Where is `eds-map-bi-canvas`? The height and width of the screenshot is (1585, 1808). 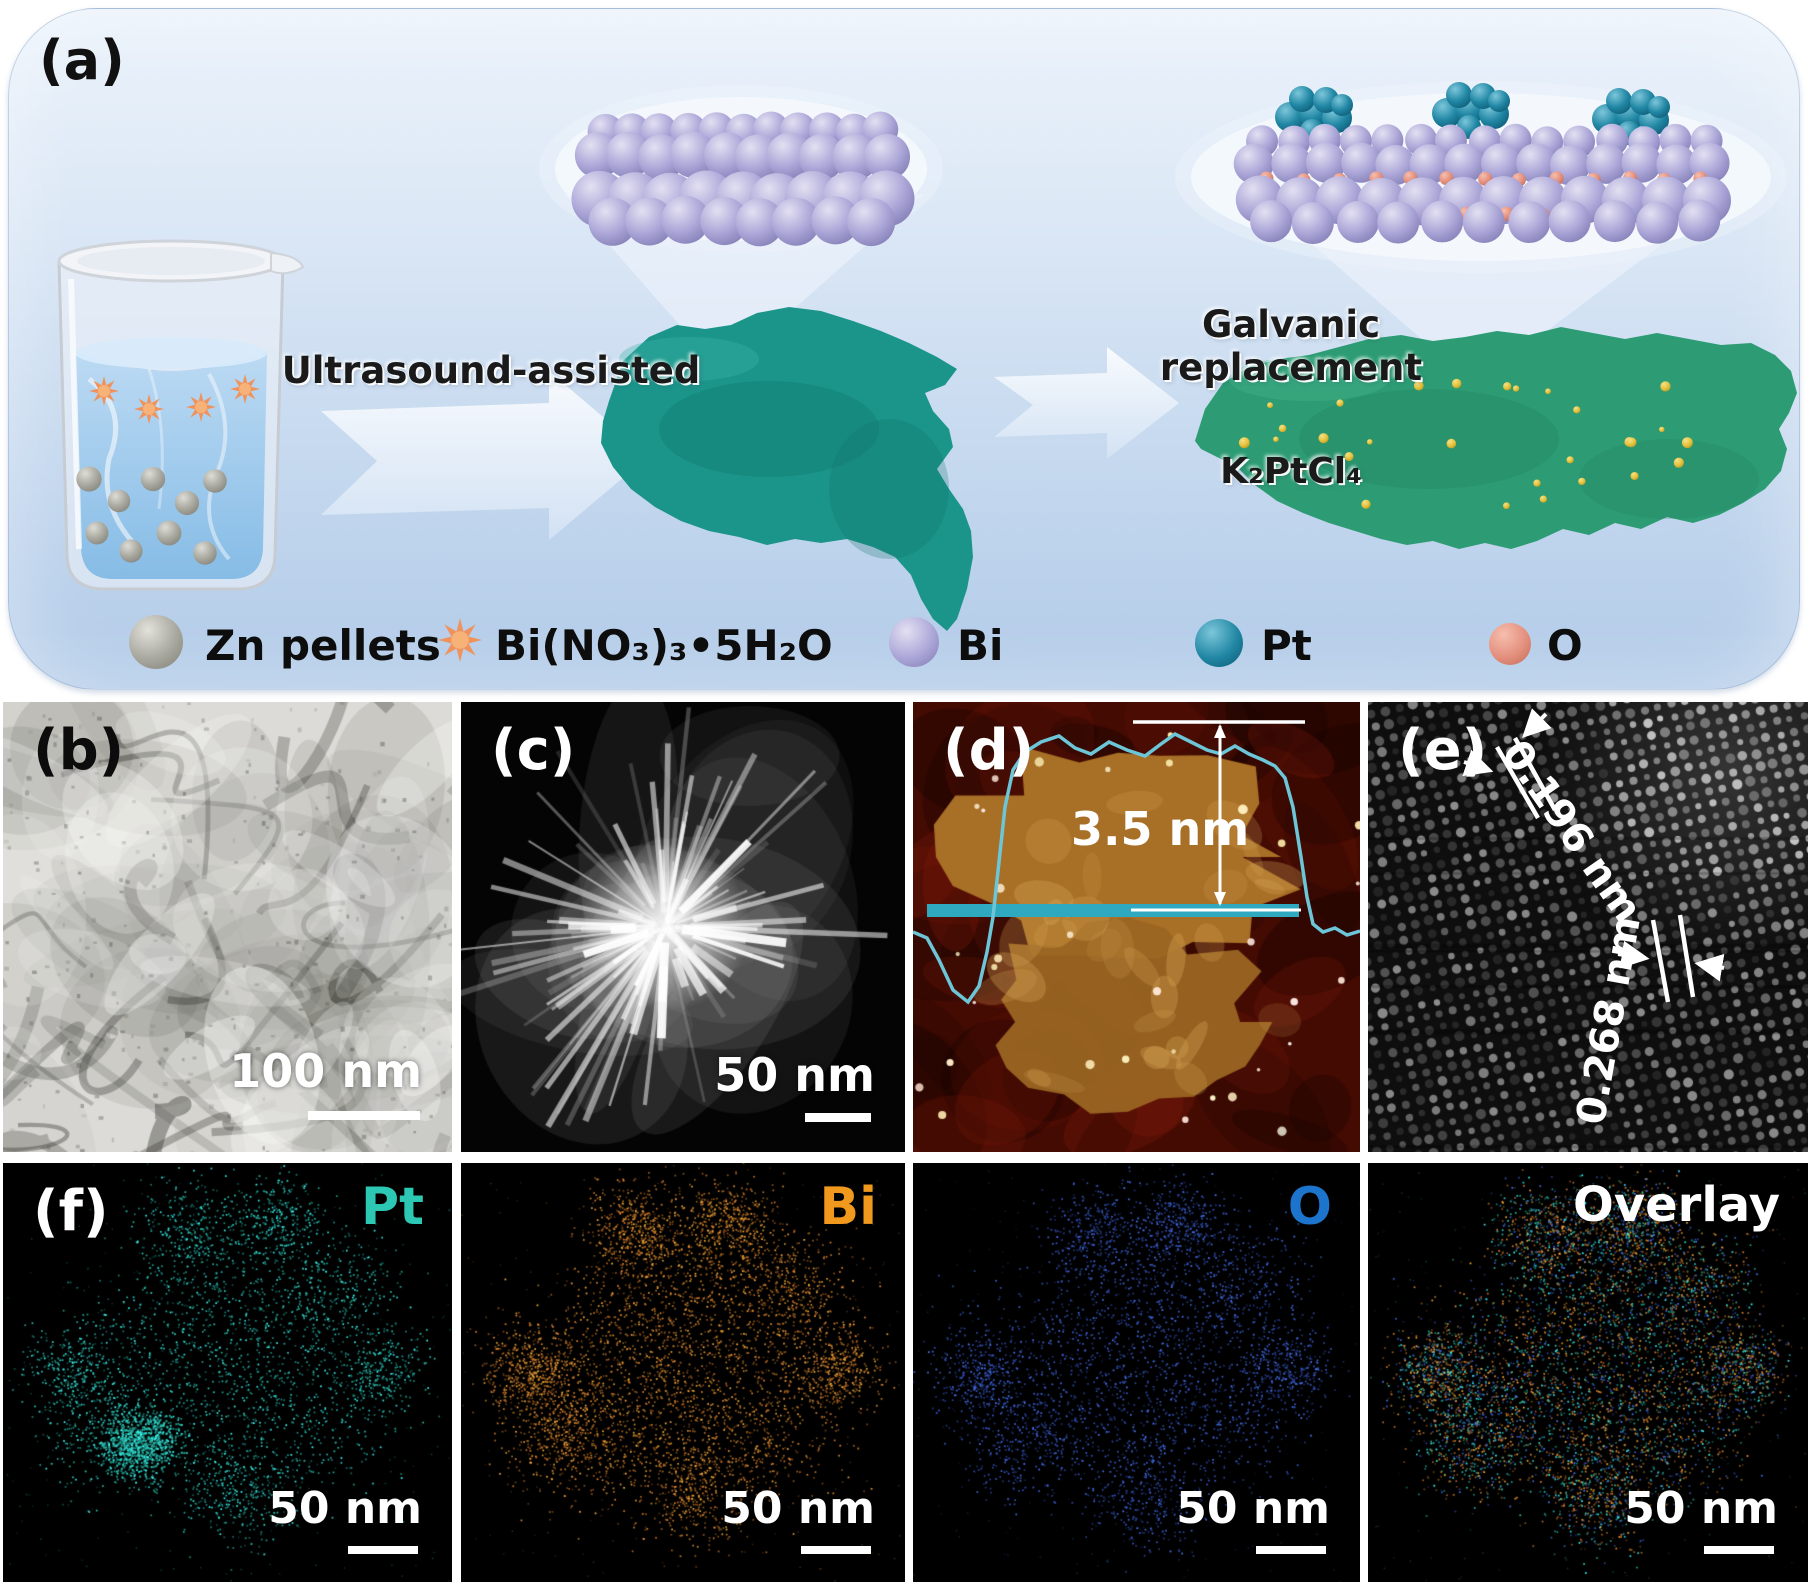 eds-map-bi-canvas is located at coordinates (683, 1372).